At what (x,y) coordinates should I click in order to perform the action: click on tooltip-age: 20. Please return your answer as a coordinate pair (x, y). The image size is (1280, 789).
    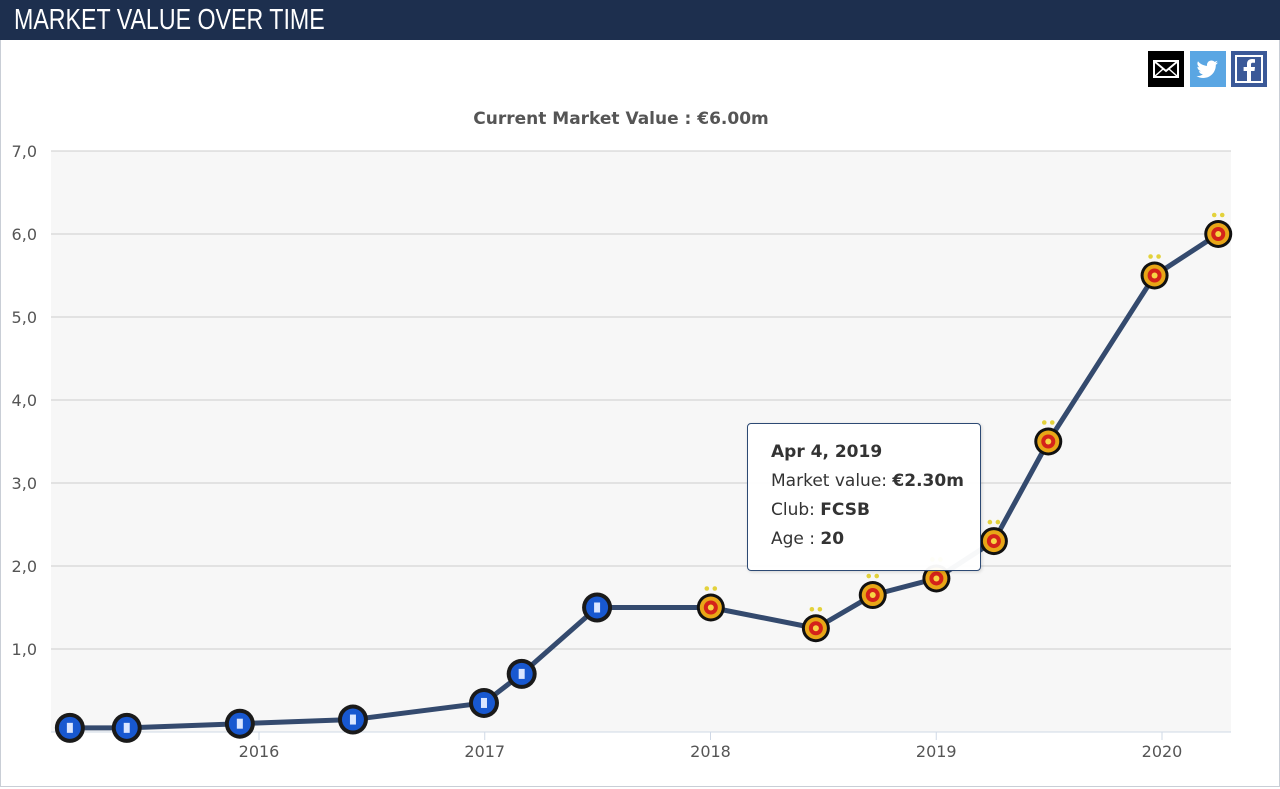
    Looking at the image, I should click on (832, 539).